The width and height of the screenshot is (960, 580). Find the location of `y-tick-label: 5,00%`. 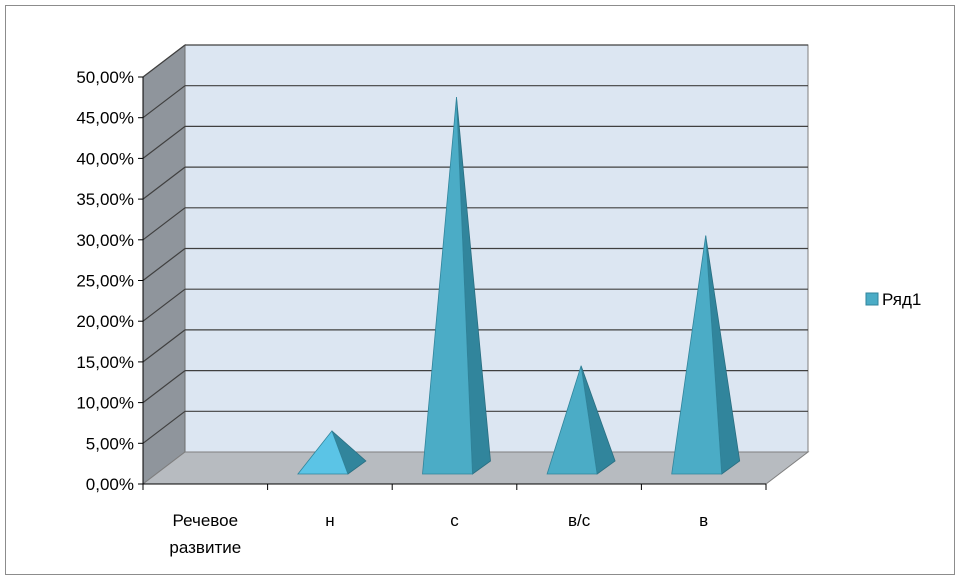

y-tick-label: 5,00% is located at coordinates (110, 443).